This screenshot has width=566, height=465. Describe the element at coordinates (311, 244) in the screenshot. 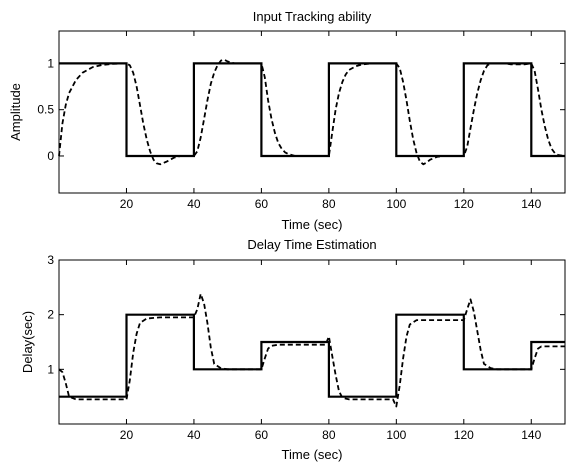

I see `chart-title: Delay Time Estimation` at that location.